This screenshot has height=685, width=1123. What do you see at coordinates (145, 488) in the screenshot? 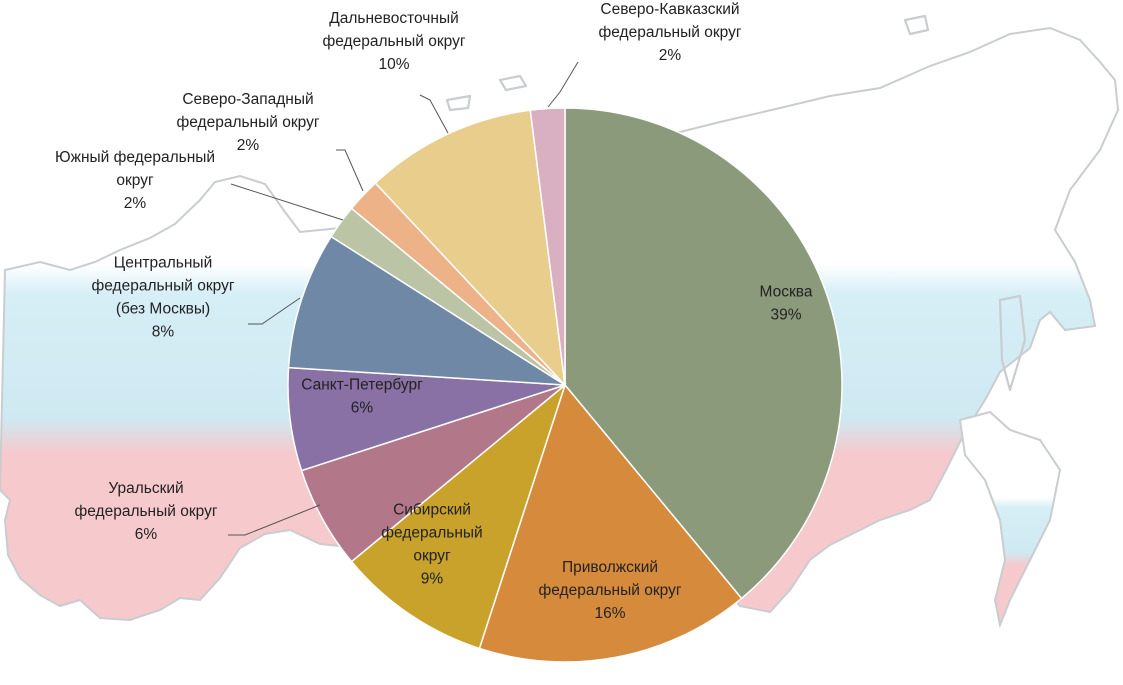
I see `slice-name-line: Уральский` at bounding box center [145, 488].